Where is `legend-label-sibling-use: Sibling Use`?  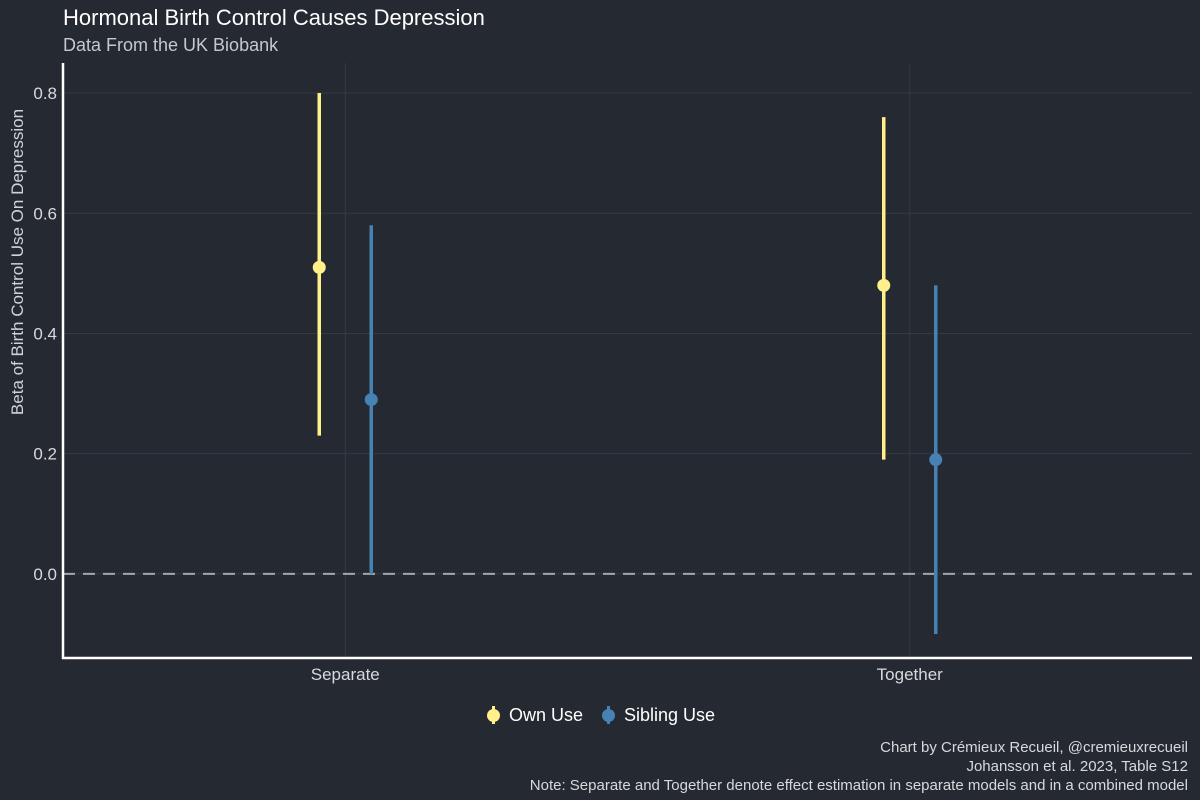 legend-label-sibling-use: Sibling Use is located at coordinates (670, 714).